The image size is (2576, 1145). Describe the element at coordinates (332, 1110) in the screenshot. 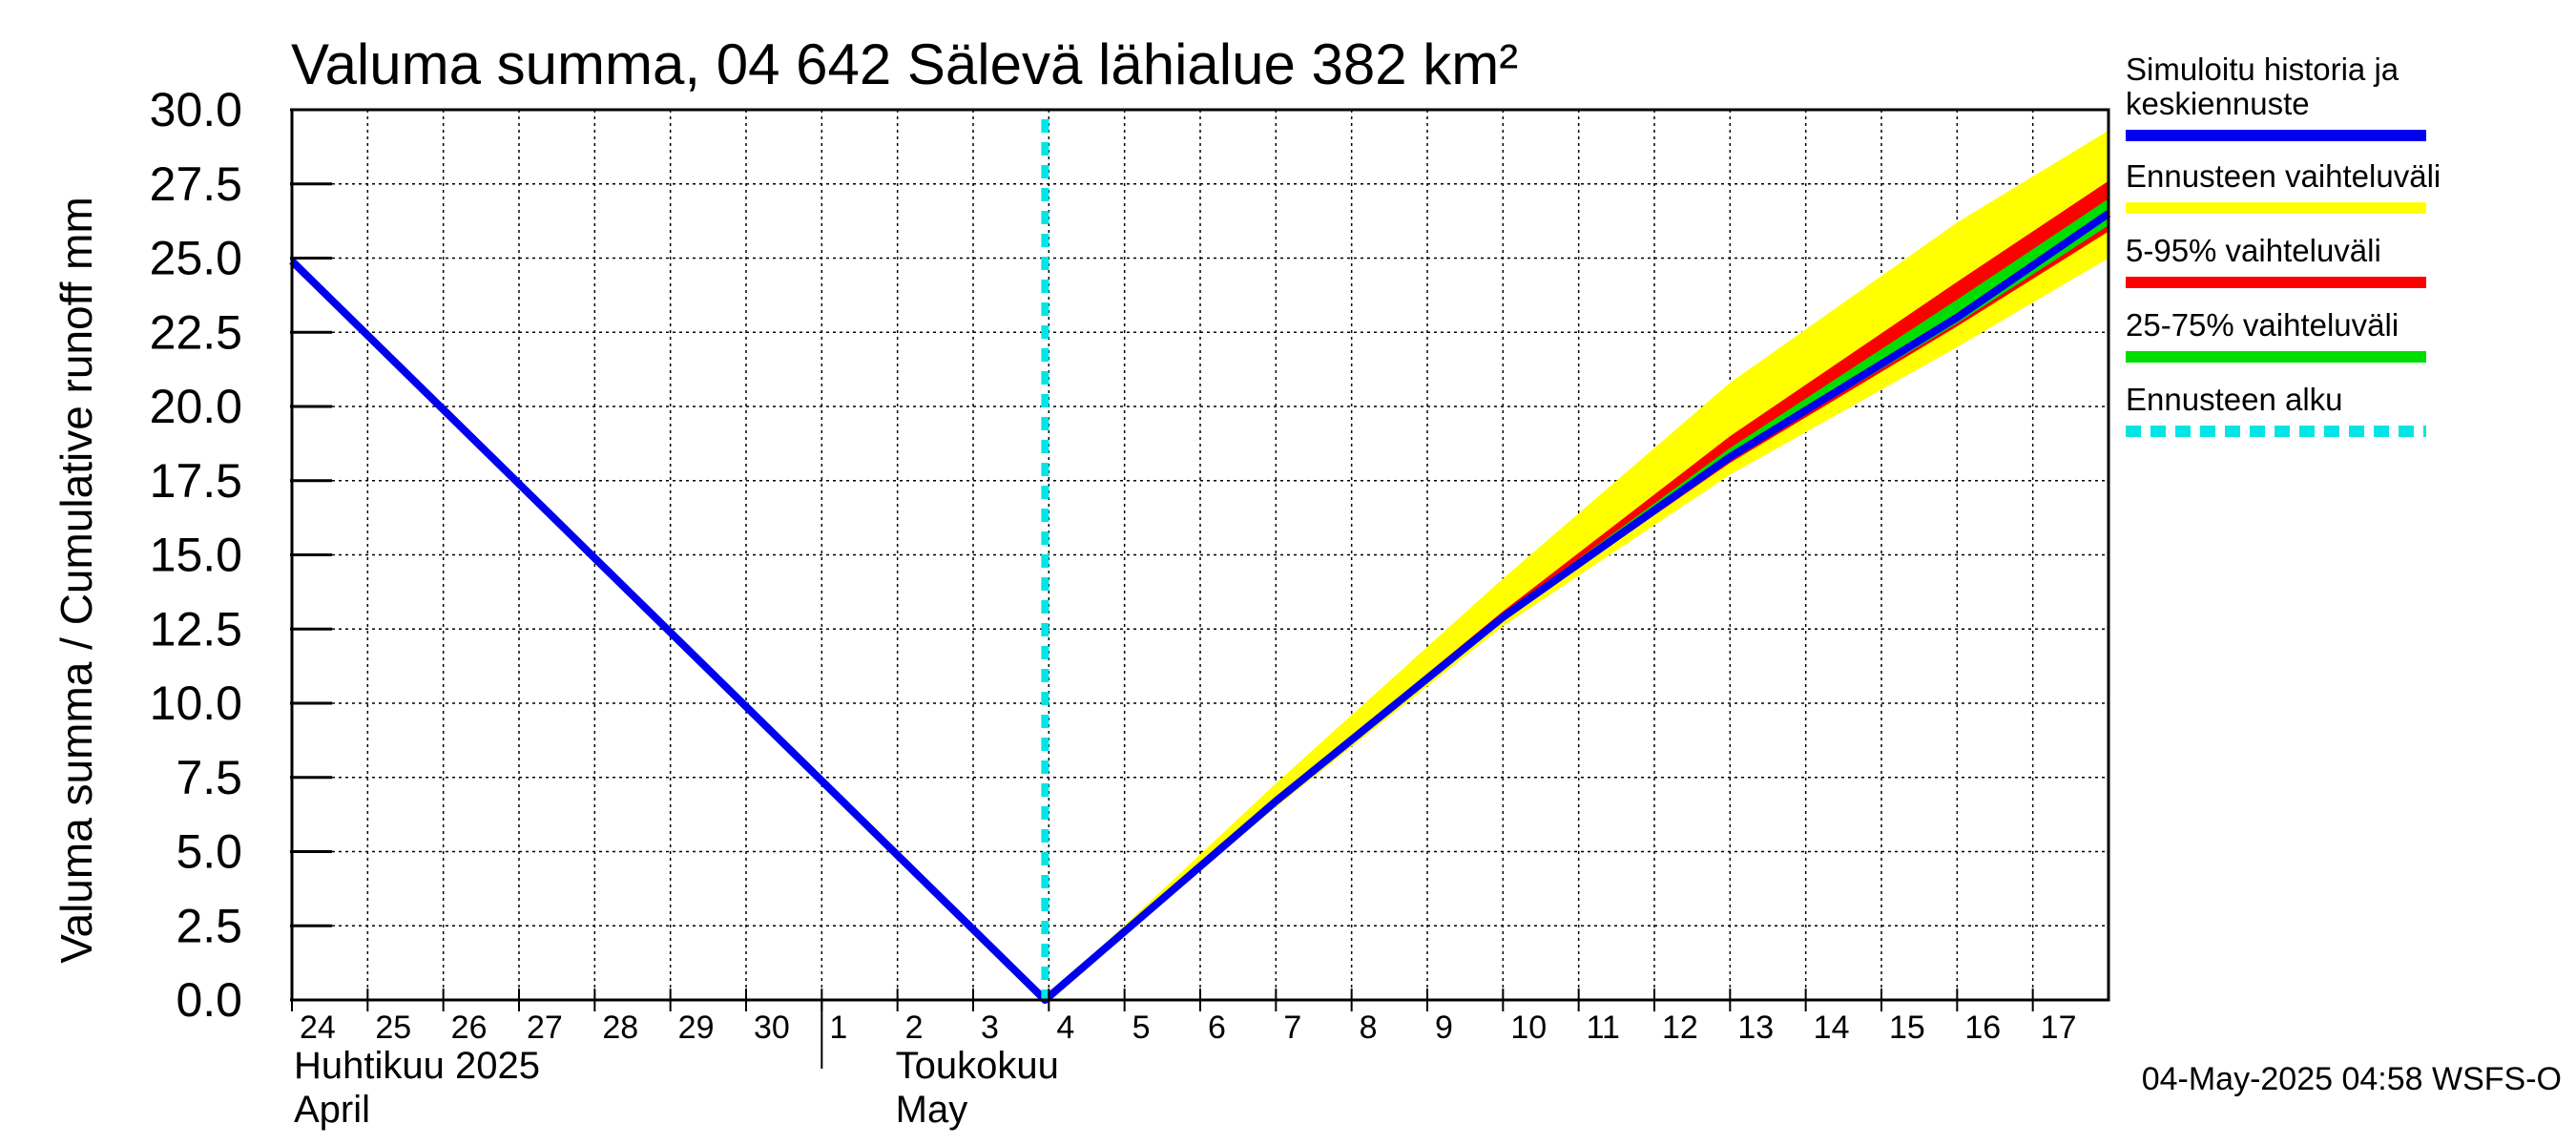

I see `month-label-en: April` at that location.